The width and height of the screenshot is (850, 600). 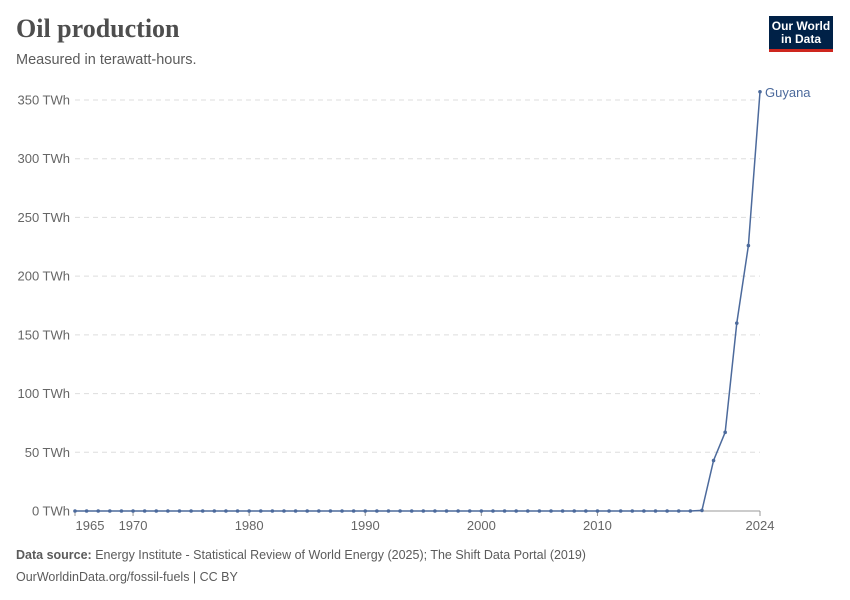 What do you see at coordinates (760, 525) in the screenshot?
I see `x-tick-label: 2024` at bounding box center [760, 525].